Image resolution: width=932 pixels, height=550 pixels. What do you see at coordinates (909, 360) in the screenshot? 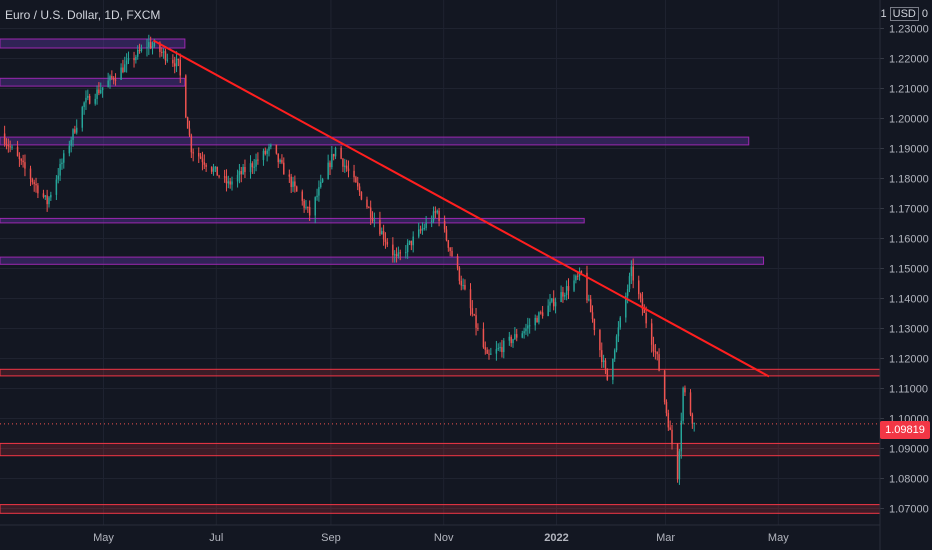
I see `y-tick-label: 1.12000` at bounding box center [909, 360].